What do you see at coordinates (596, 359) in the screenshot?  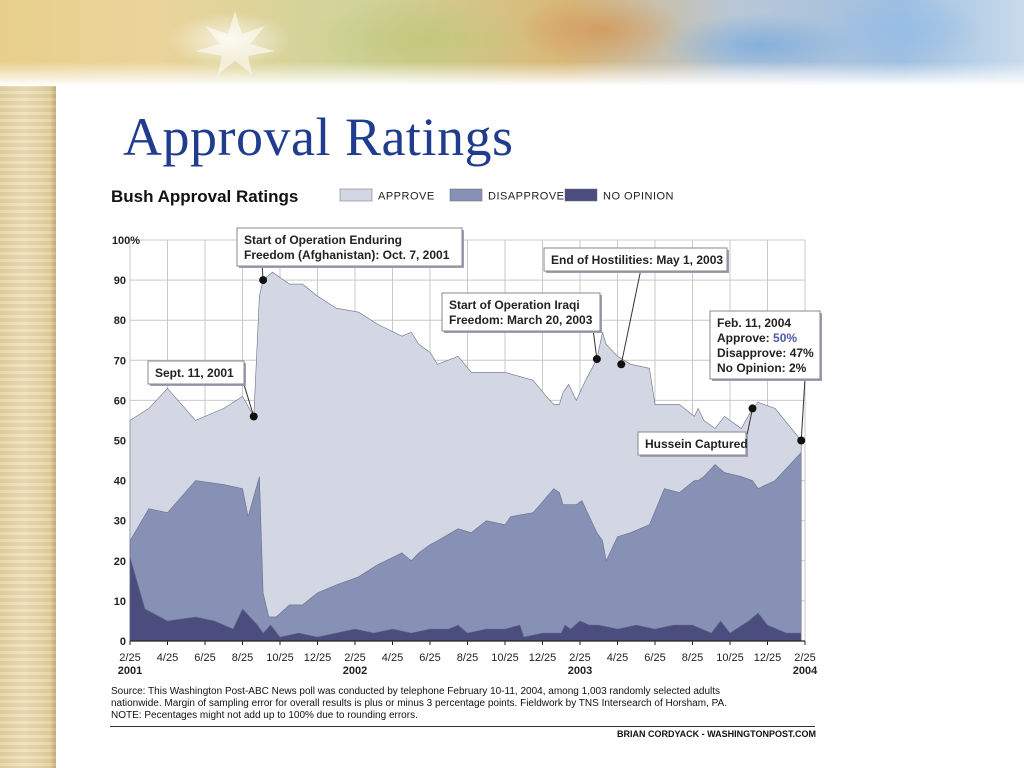 I see `event-marker-iraqi` at bounding box center [596, 359].